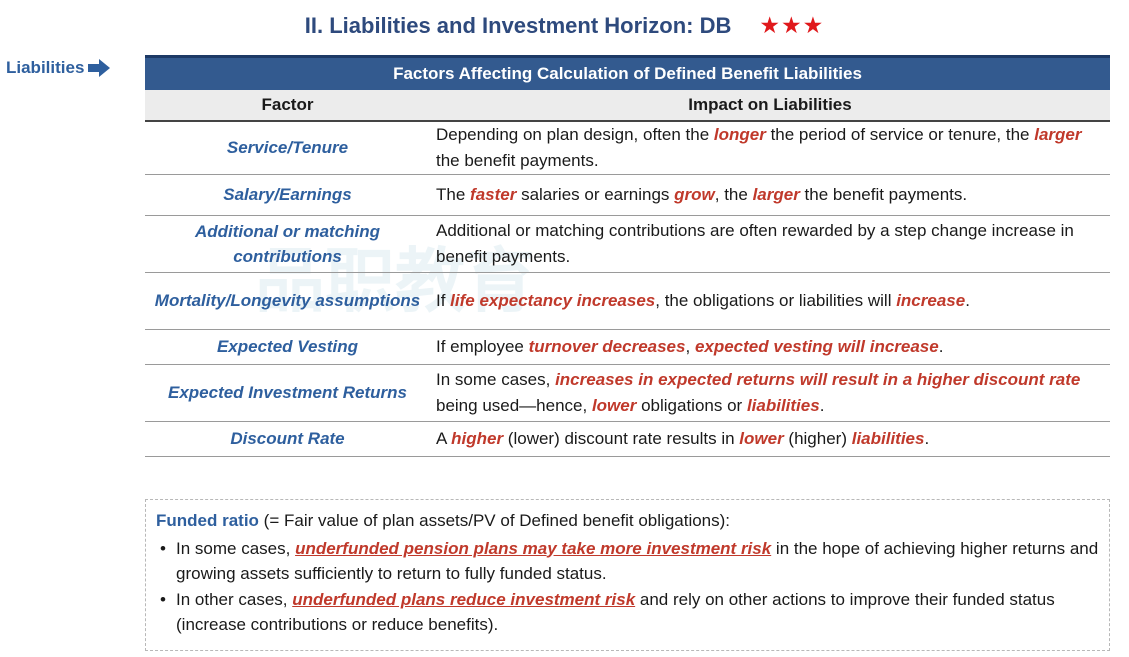 The width and height of the screenshot is (1129, 657). What do you see at coordinates (931, 300) in the screenshot?
I see `impact-highlight: increase` at bounding box center [931, 300].